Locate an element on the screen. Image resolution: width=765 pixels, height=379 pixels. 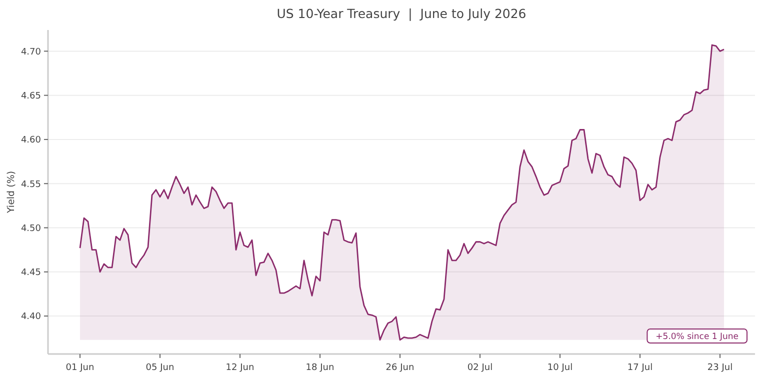
x-tick-label: 17 Jul is located at coordinates (640, 368).